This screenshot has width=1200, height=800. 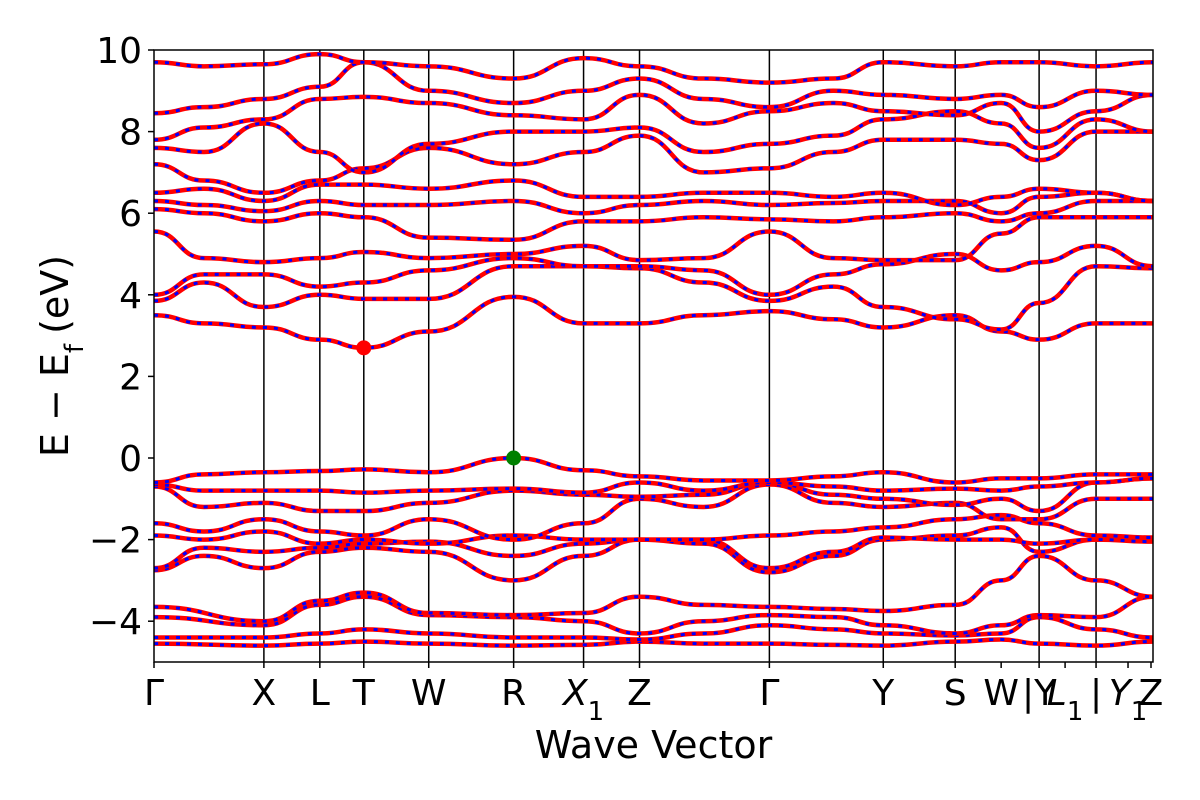 What do you see at coordinates (55, 405) in the screenshot?
I see `y-axis-label-main: E − E` at bounding box center [55, 405].